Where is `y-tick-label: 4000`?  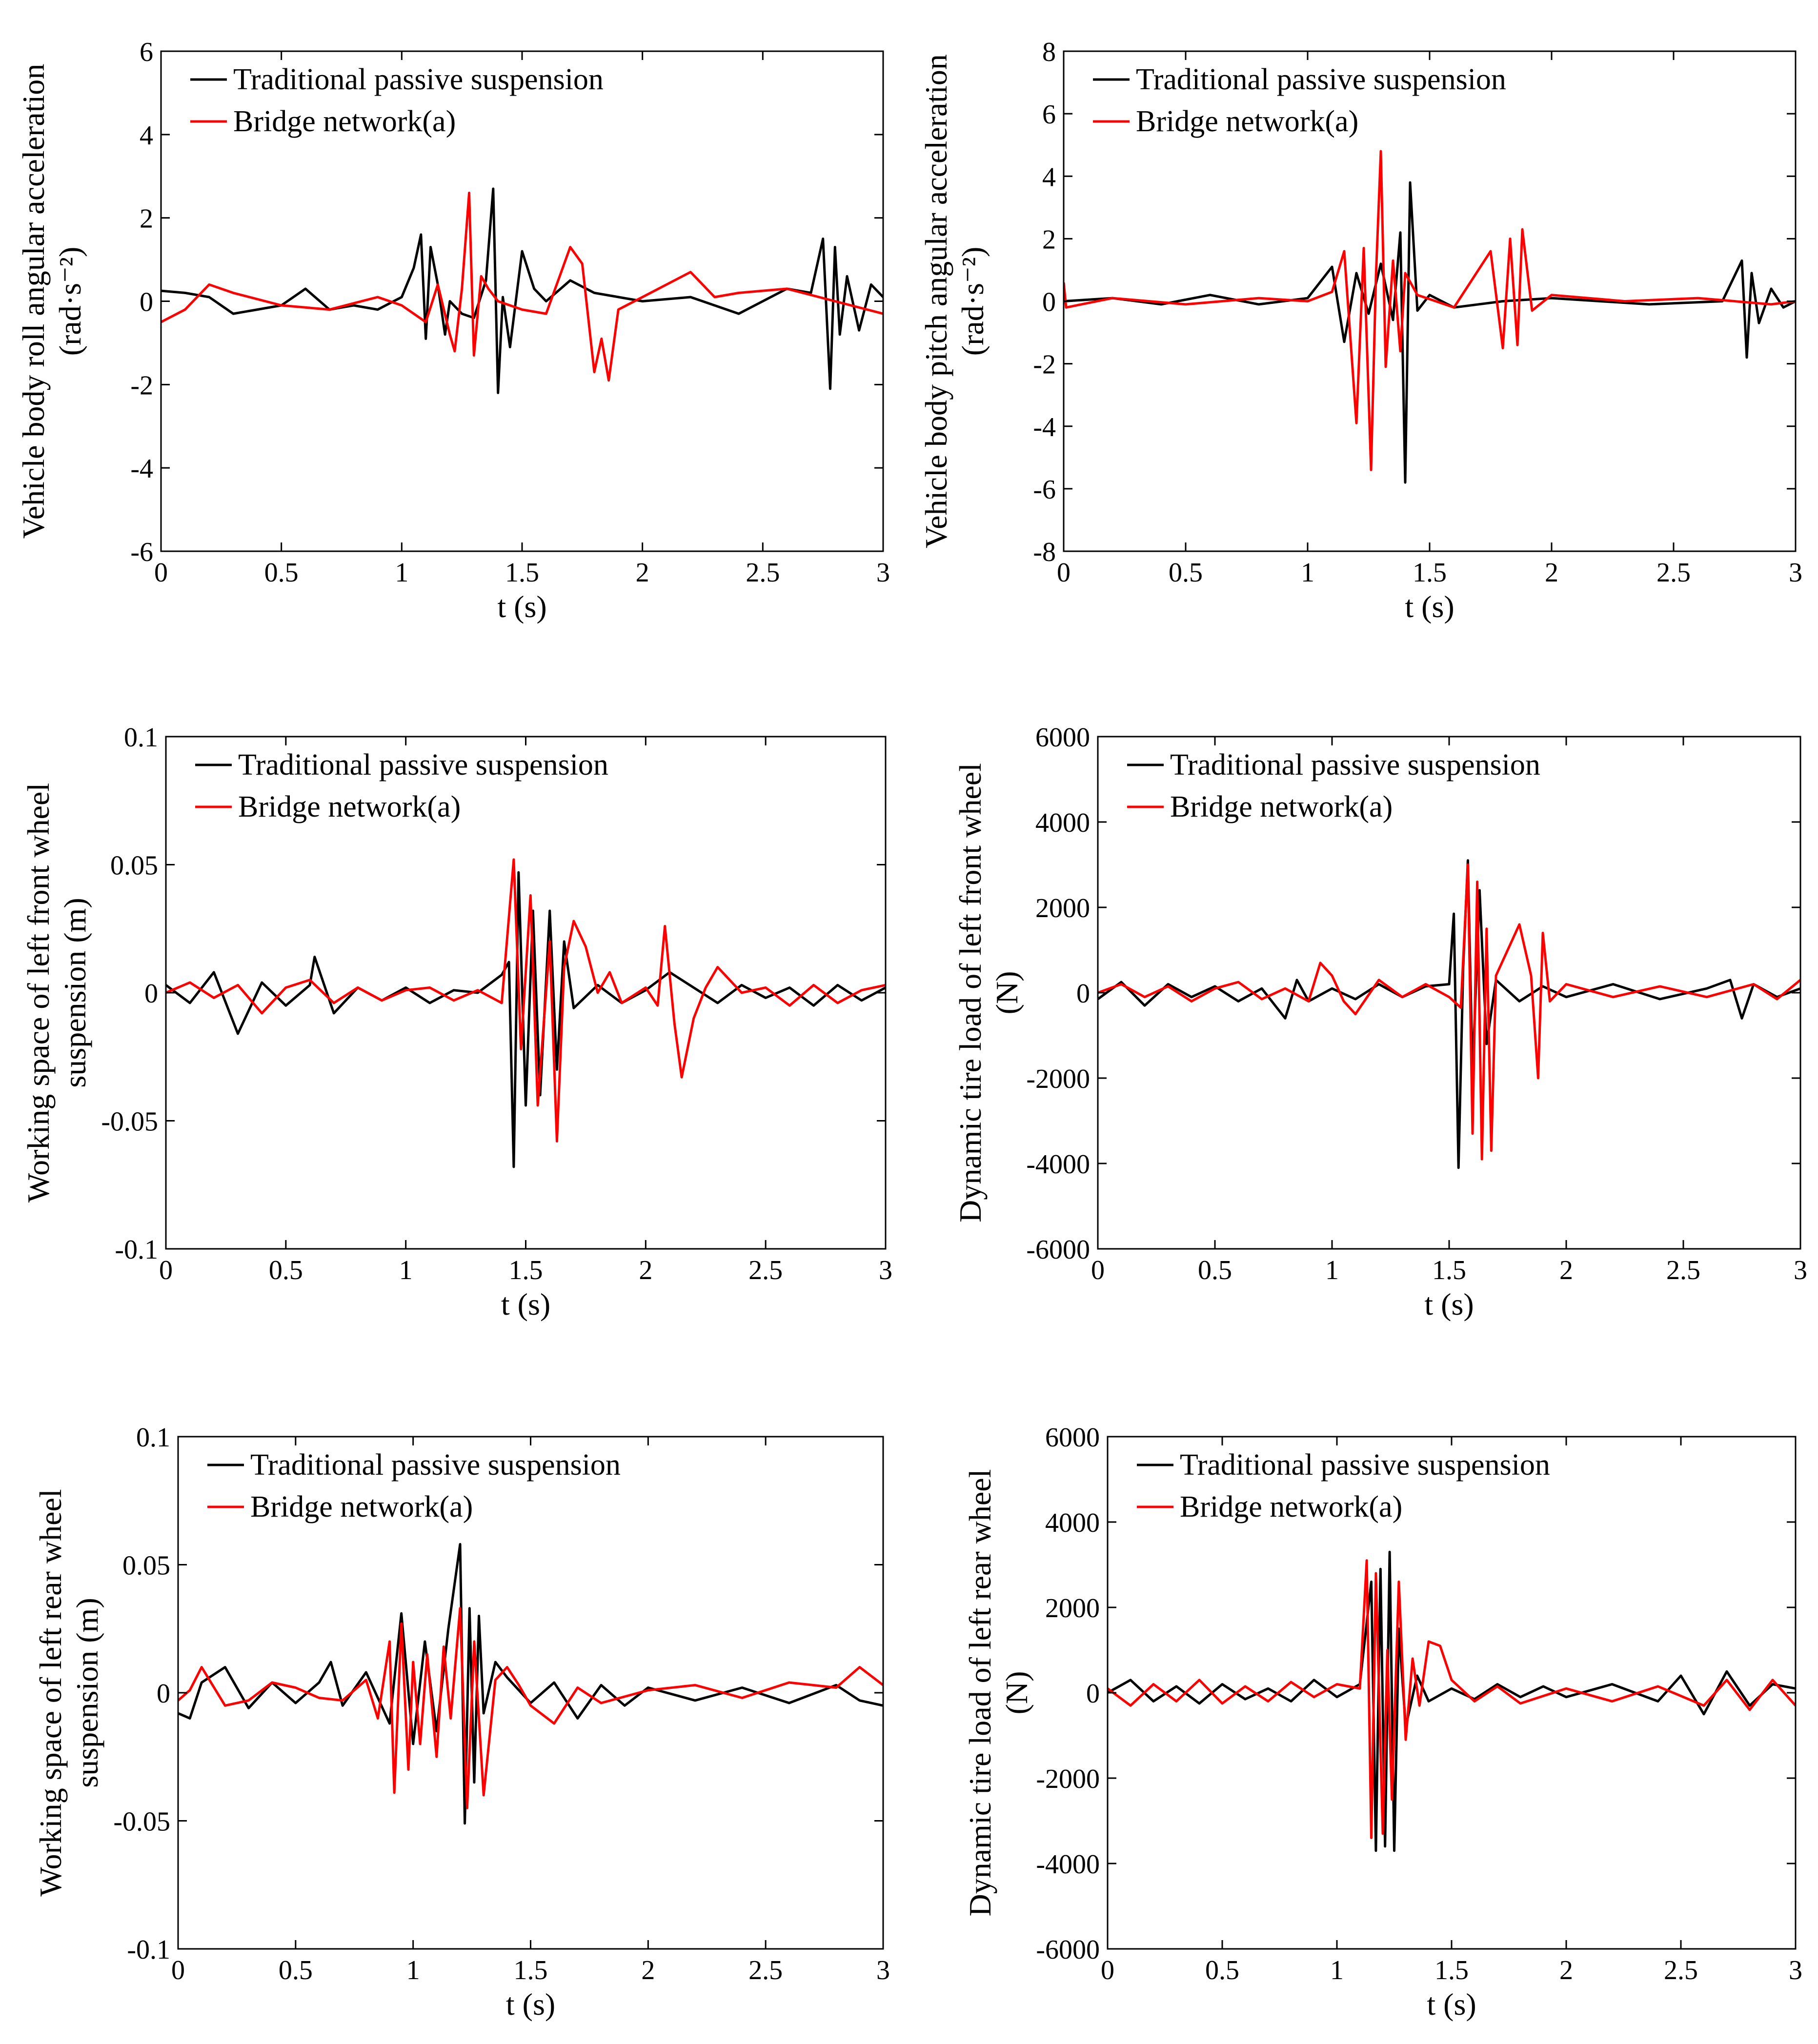 y-tick-label: 4000 is located at coordinates (1062, 823).